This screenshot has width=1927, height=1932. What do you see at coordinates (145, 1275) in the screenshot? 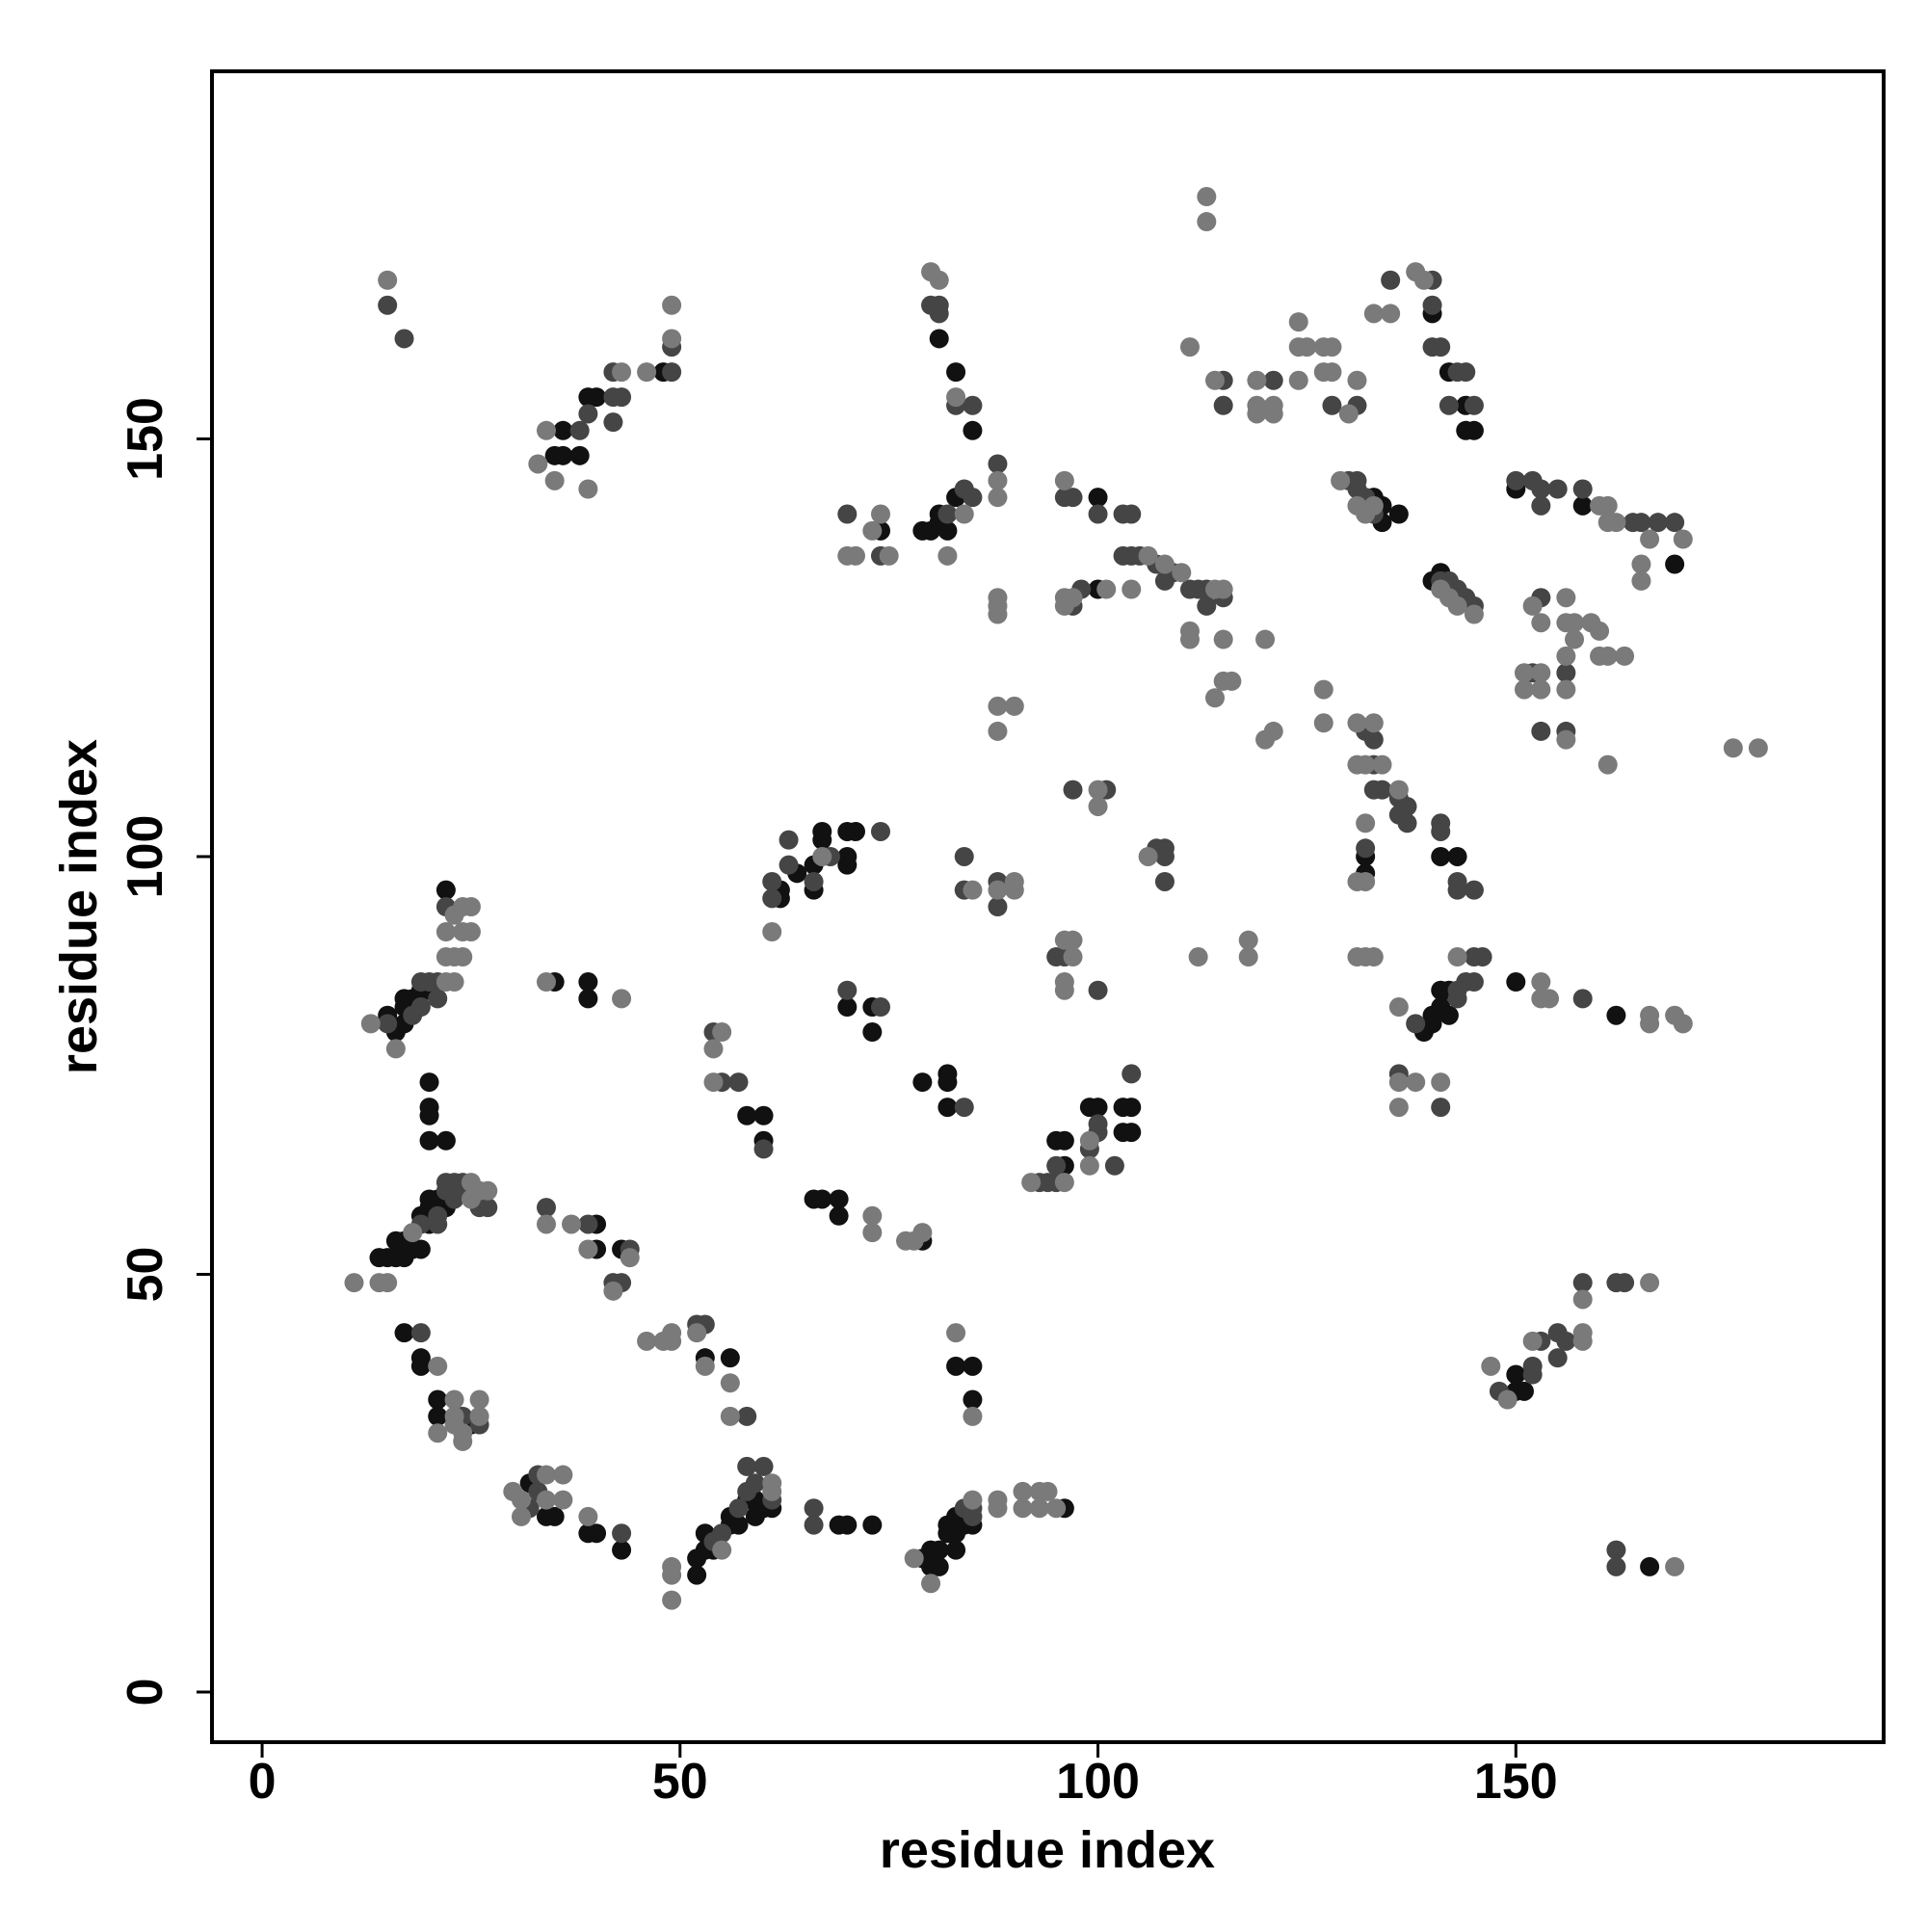
I see `y-tick-label: 50` at bounding box center [145, 1275].